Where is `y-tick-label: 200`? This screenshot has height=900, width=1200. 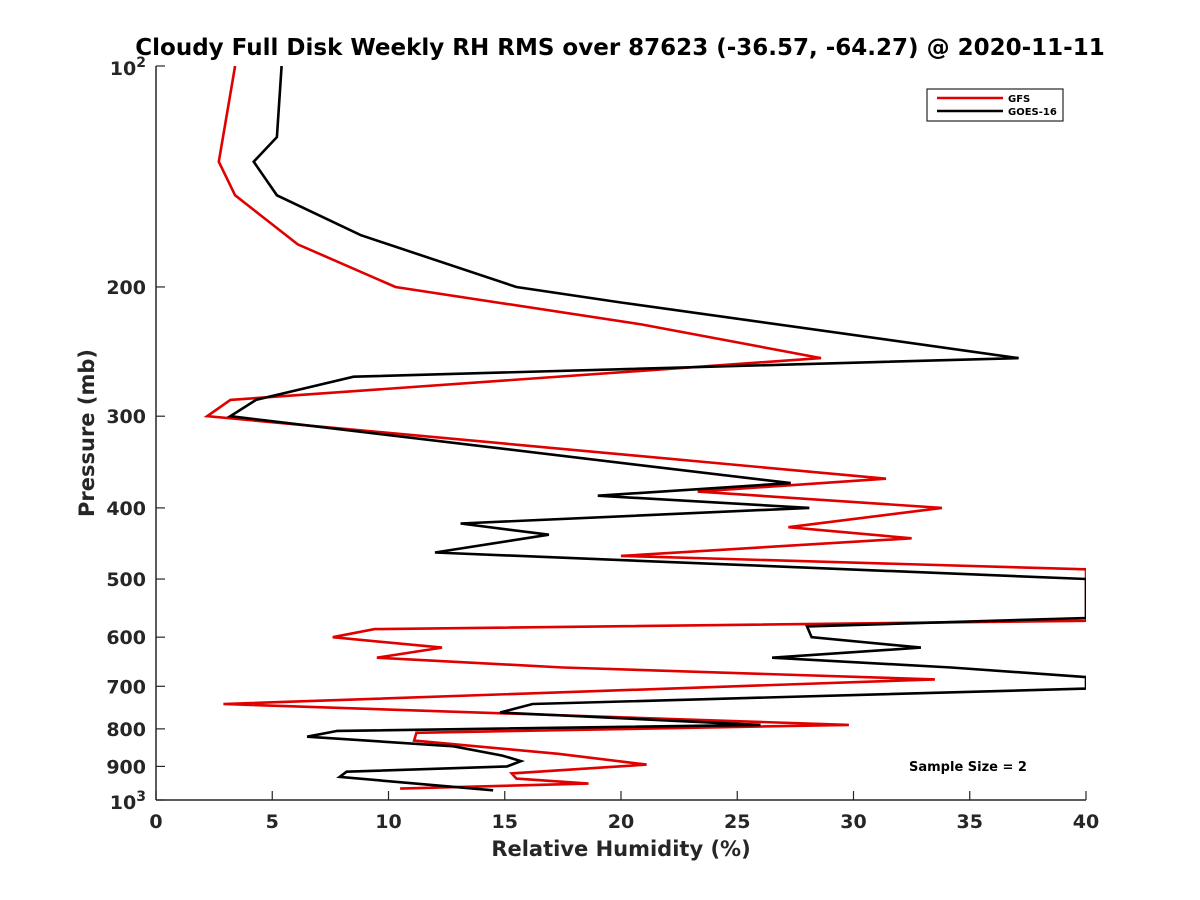 y-tick-label: 200 is located at coordinates (126, 288).